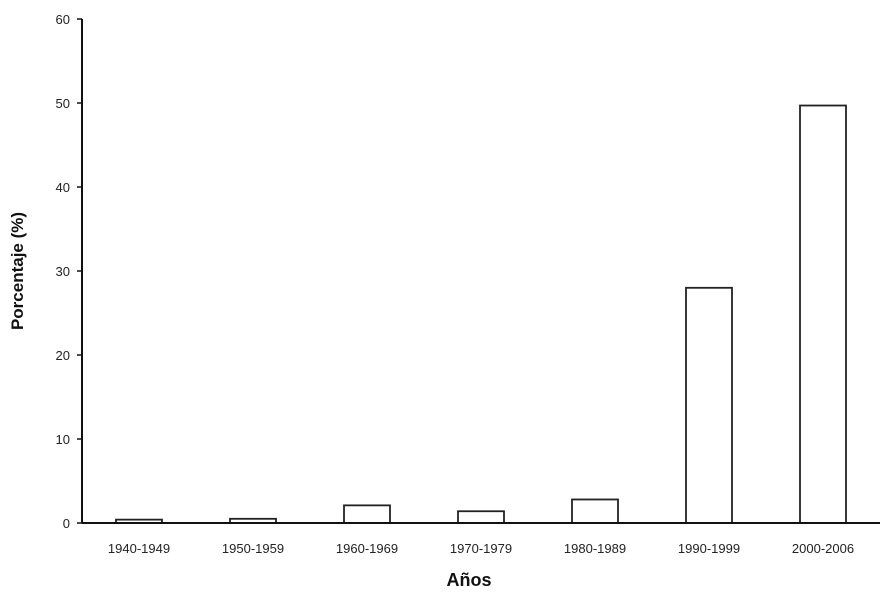  What do you see at coordinates (823, 548) in the screenshot?
I see `x-tick-label: 2000-2006` at bounding box center [823, 548].